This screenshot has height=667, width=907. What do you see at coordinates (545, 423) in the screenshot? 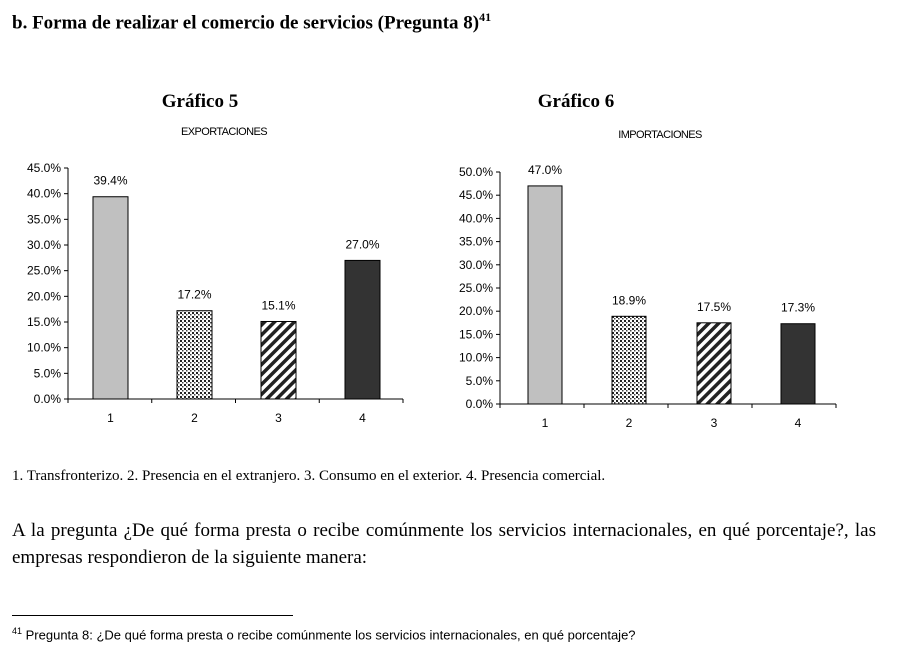
I see `chart-6-x-tick-label: 1` at bounding box center [545, 423].